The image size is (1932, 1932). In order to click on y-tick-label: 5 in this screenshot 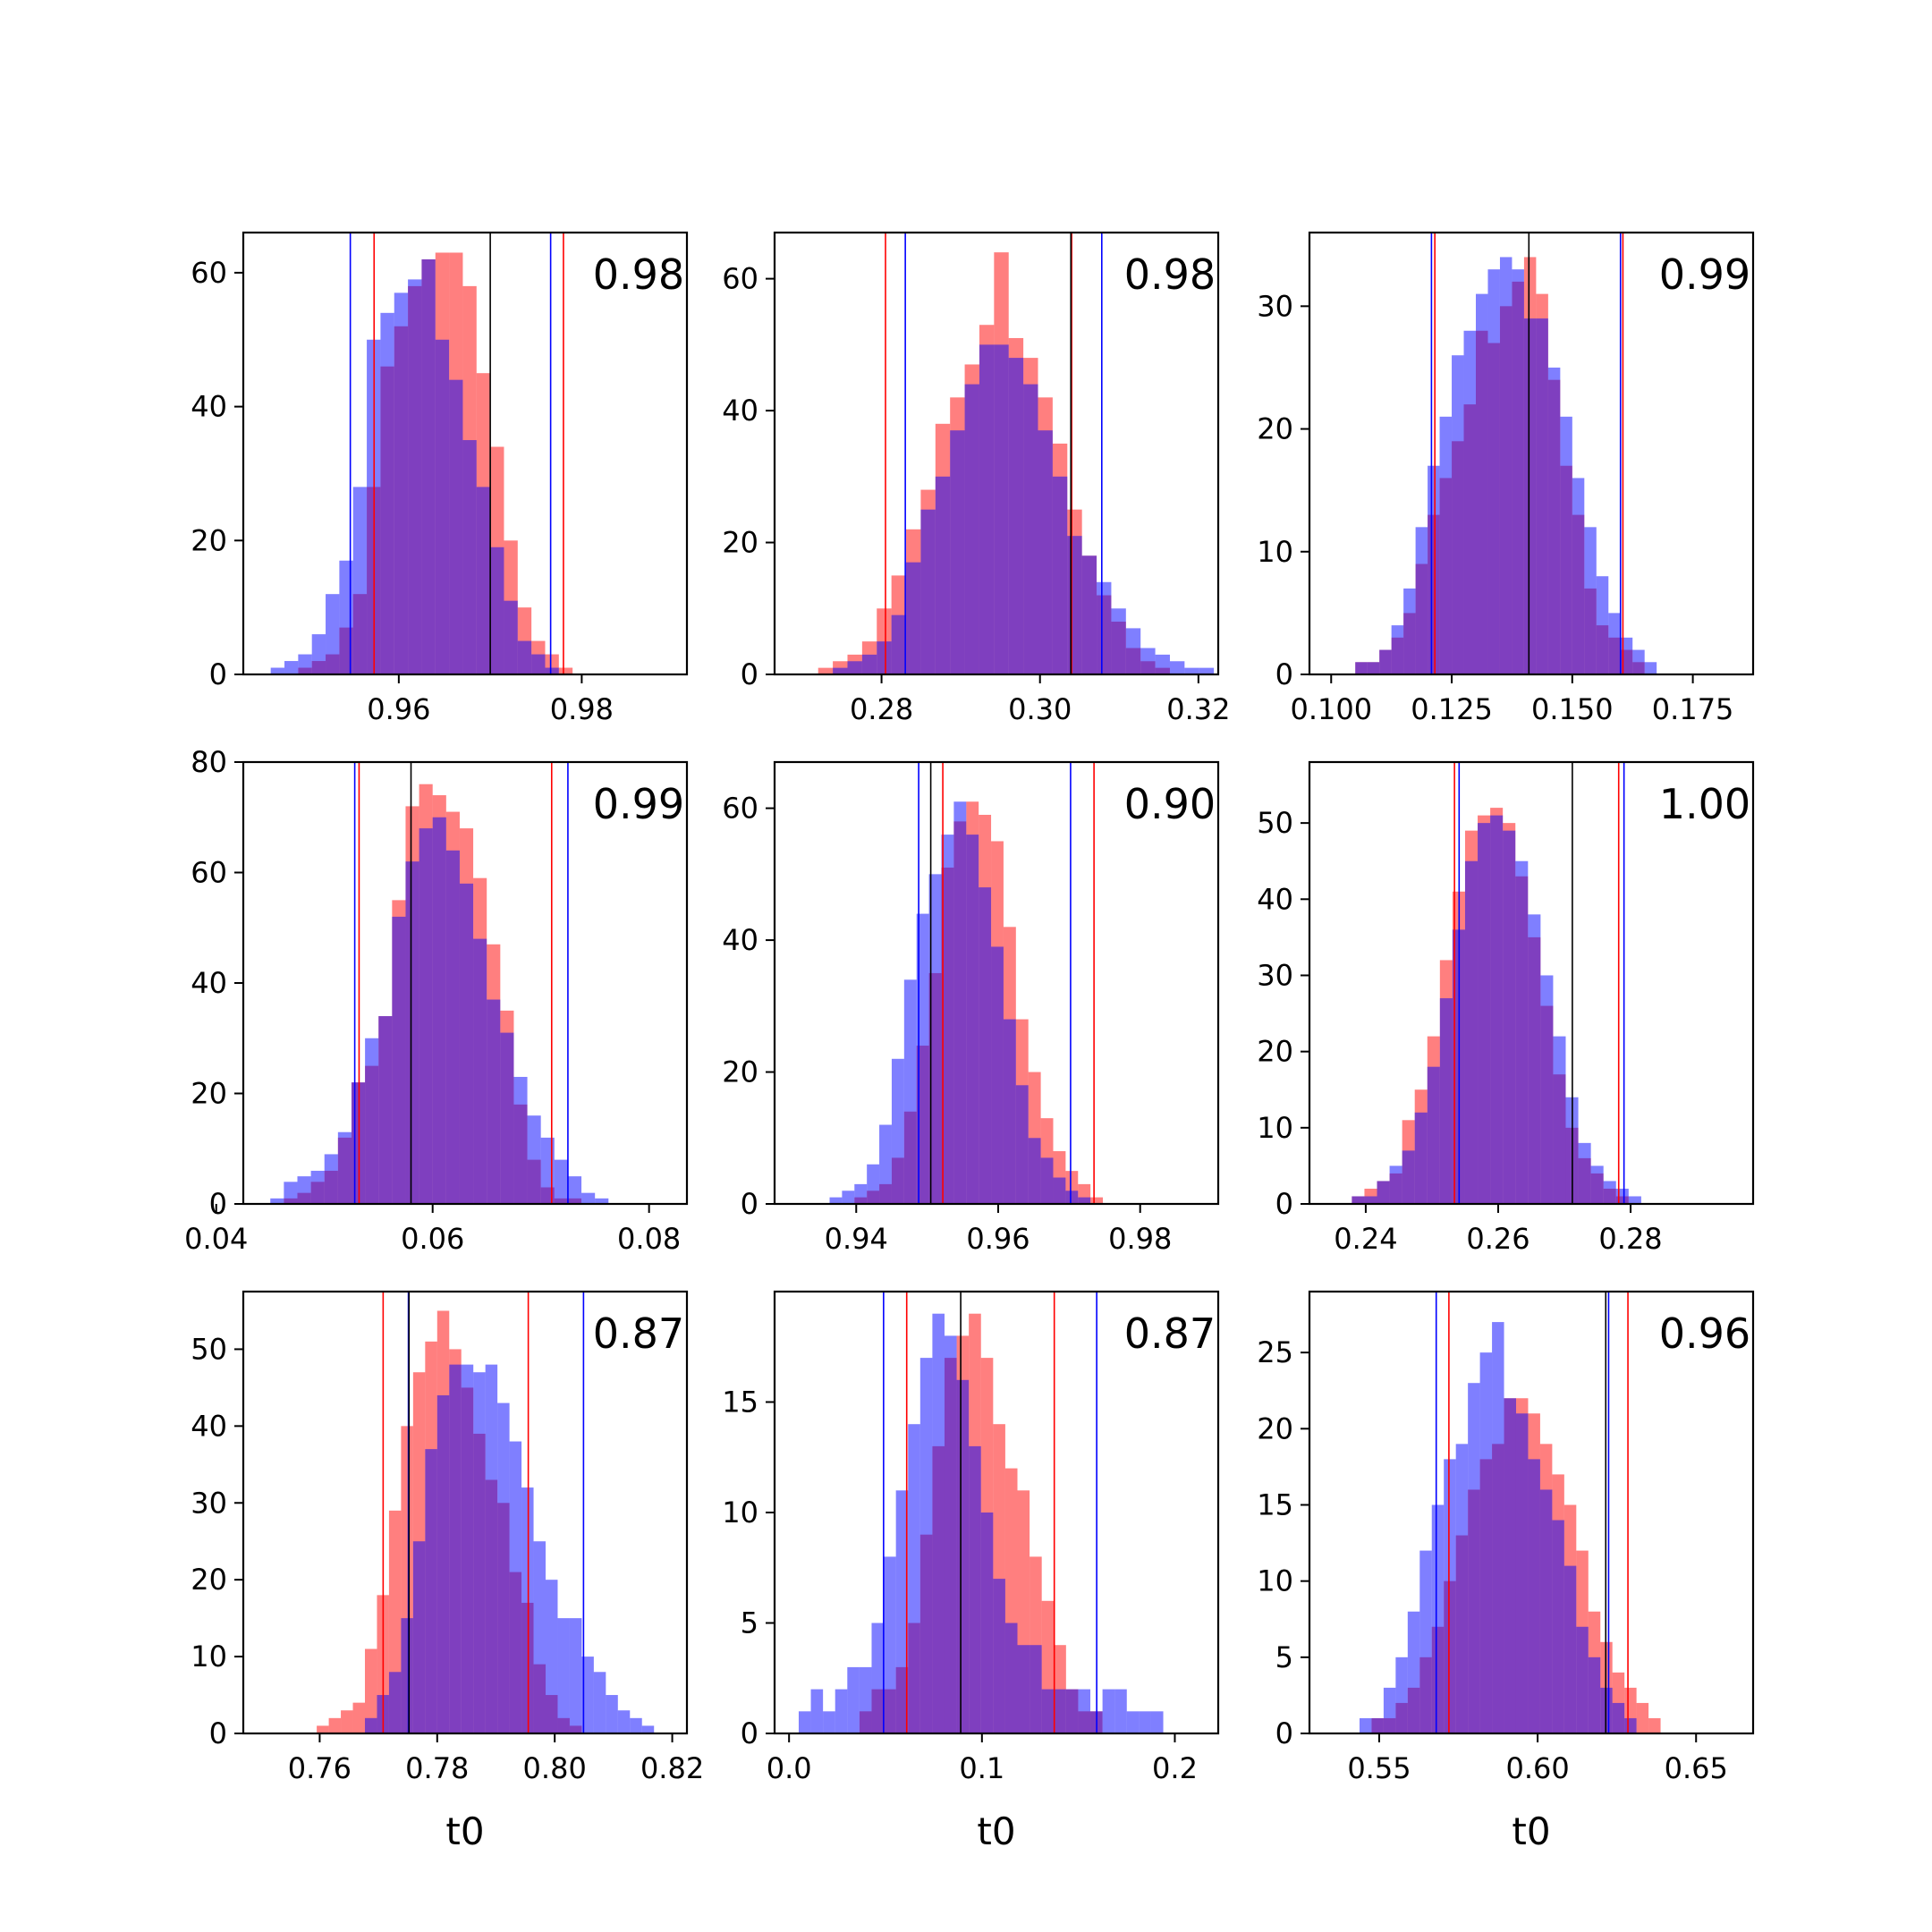, I will do `click(1284, 1657)`.